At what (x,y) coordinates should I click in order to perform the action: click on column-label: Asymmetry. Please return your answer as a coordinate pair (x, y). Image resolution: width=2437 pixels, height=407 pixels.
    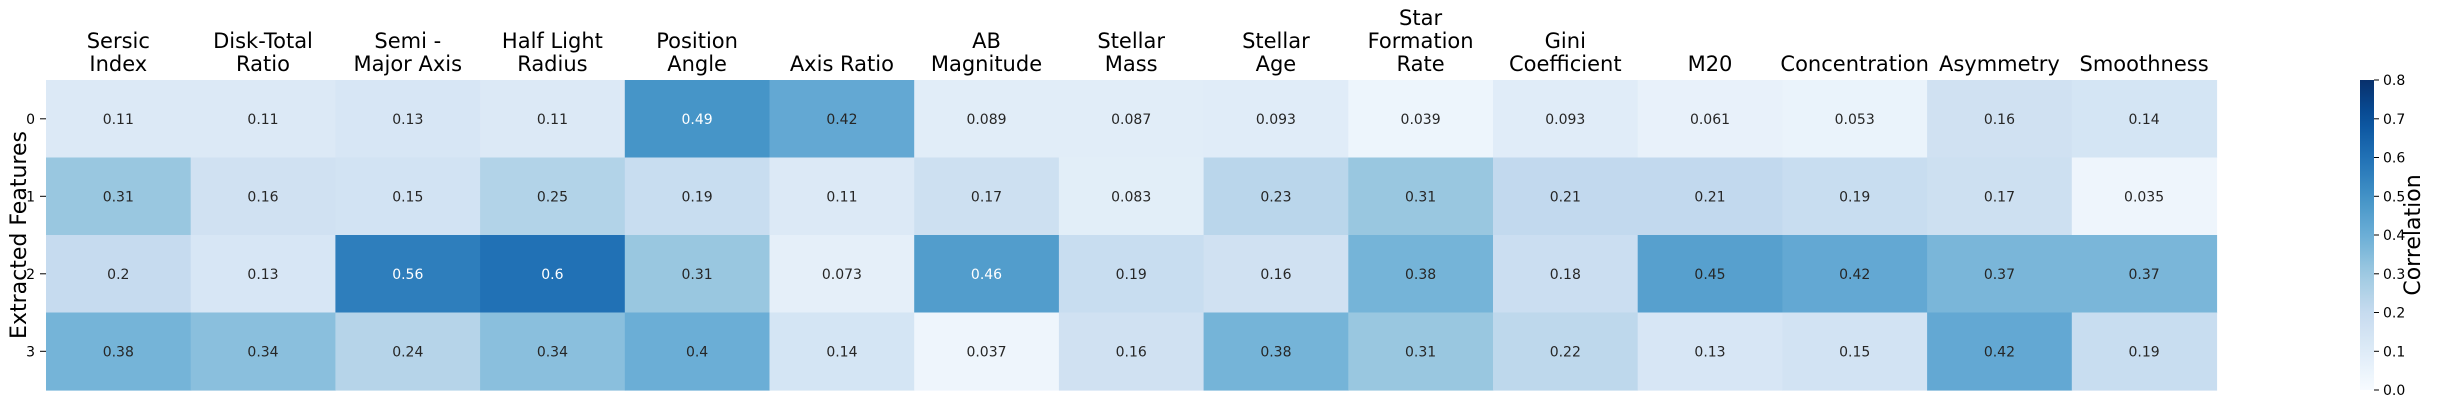
    Looking at the image, I should click on (1999, 64).